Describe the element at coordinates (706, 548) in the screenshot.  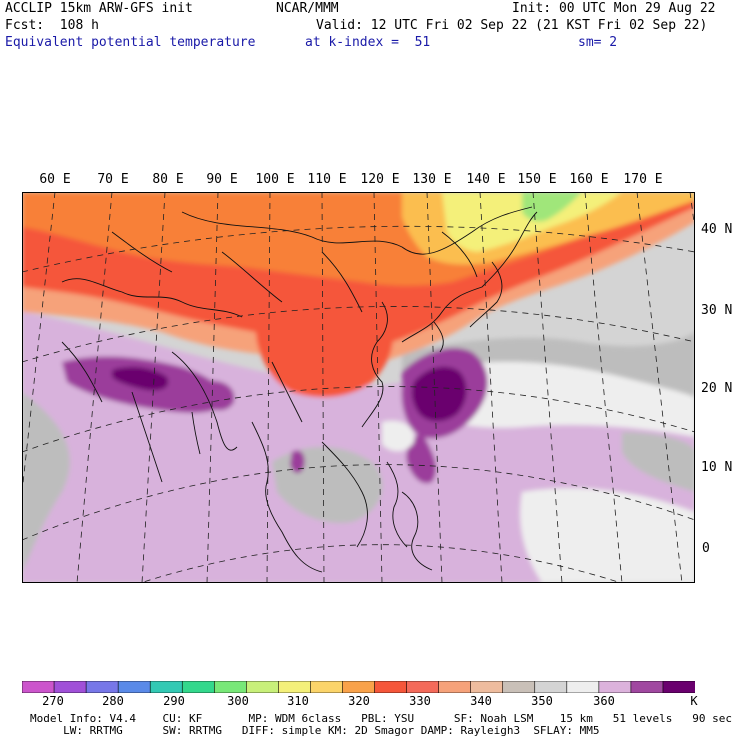
I see `latitude-label: 0` at that location.